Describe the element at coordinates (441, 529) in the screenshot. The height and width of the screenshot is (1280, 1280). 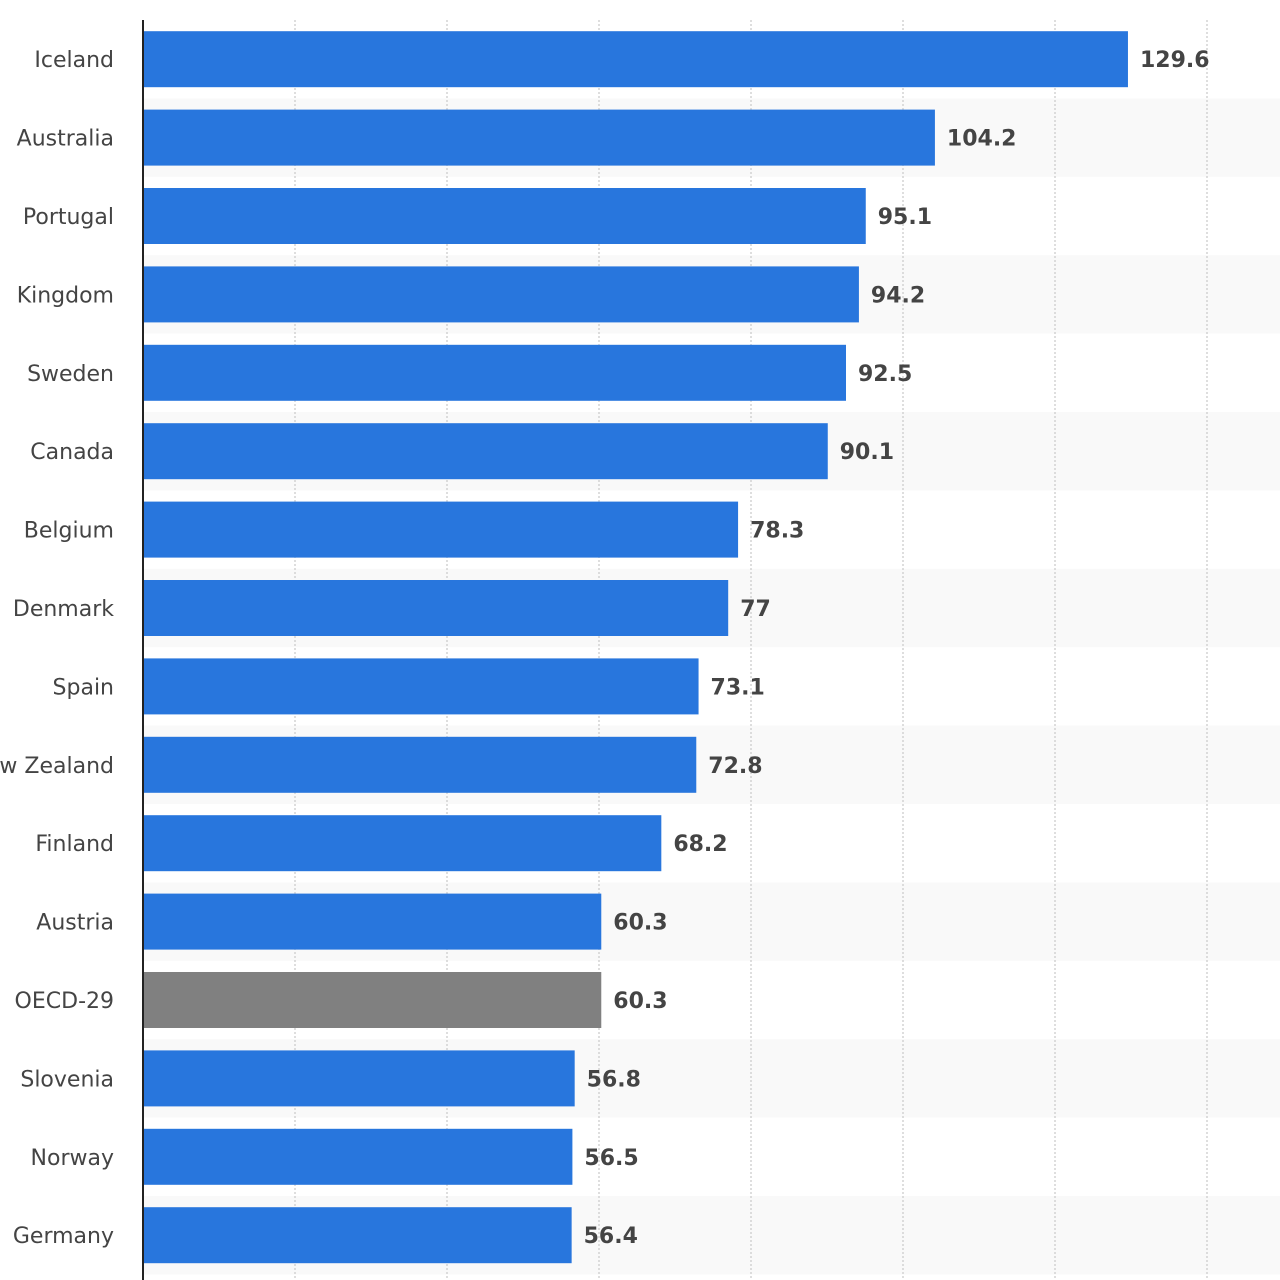
I see `bar-belgium` at that location.